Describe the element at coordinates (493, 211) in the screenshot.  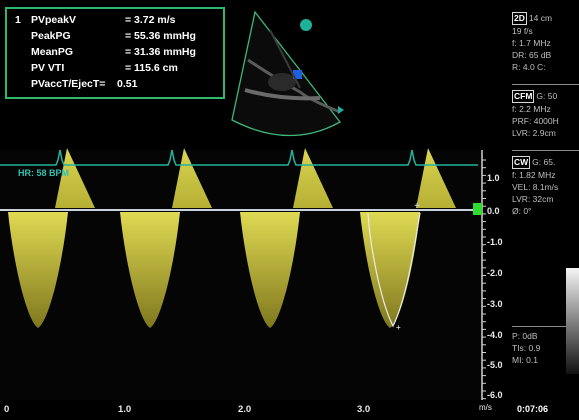
I see `velocity-tick-label: 0.0` at that location.